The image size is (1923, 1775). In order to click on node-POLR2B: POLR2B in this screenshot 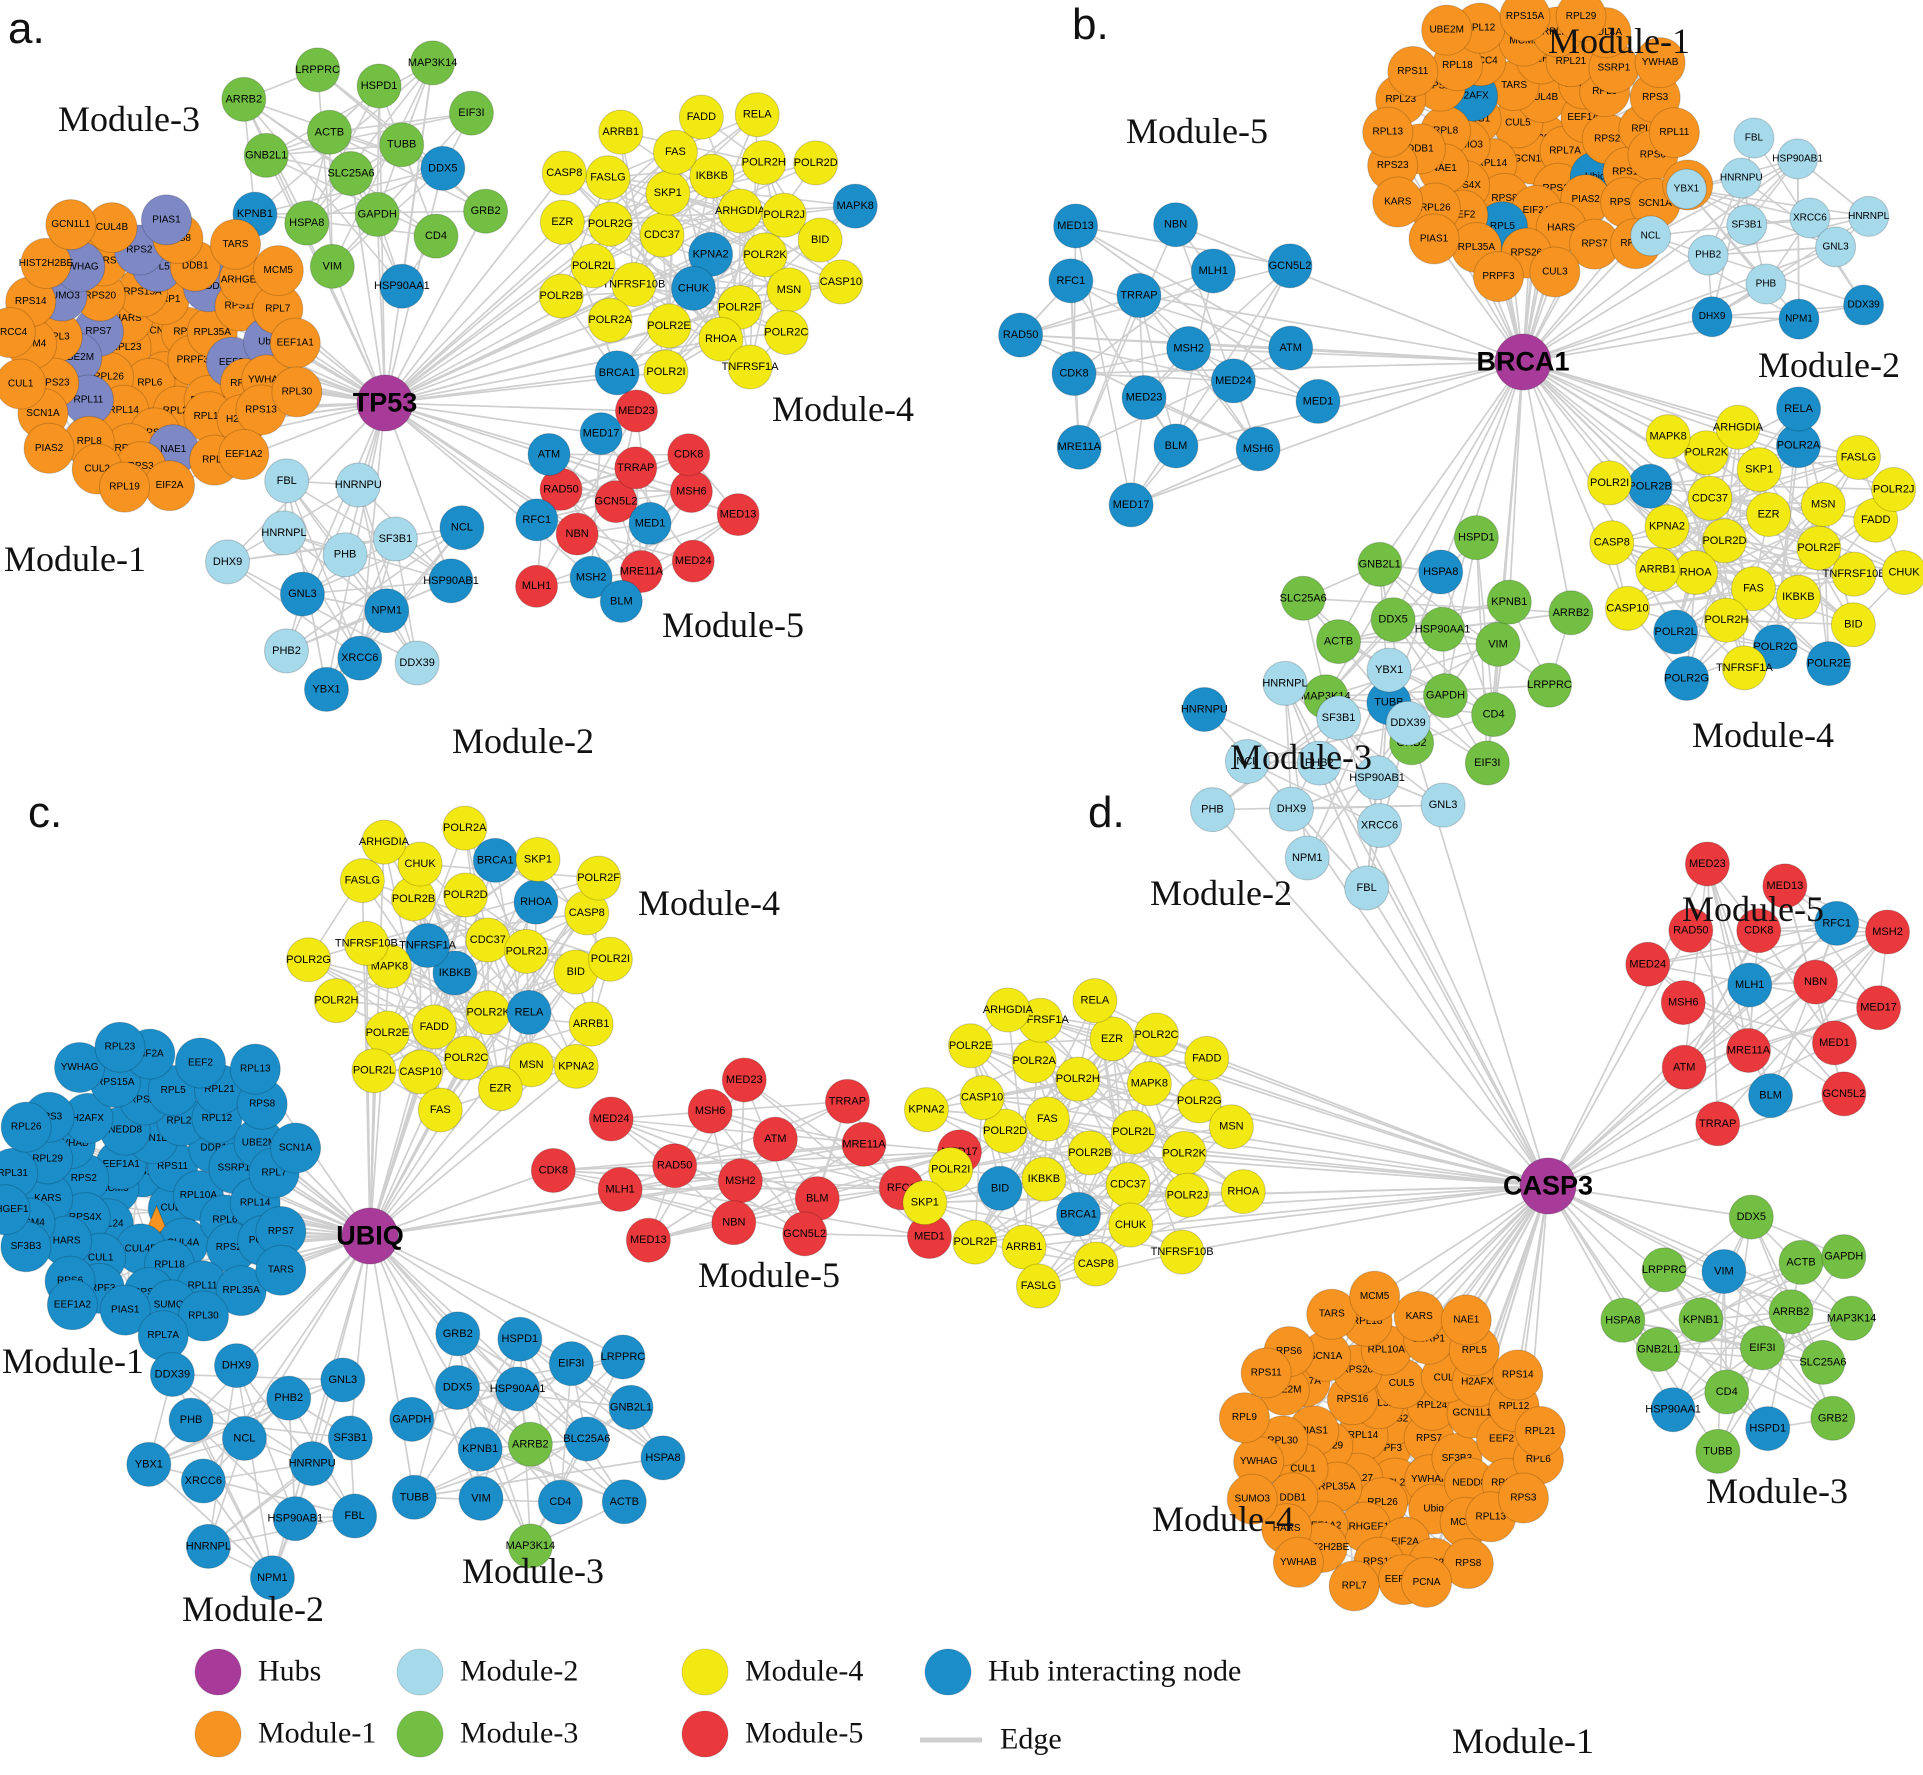, I will do `click(1650, 486)`.